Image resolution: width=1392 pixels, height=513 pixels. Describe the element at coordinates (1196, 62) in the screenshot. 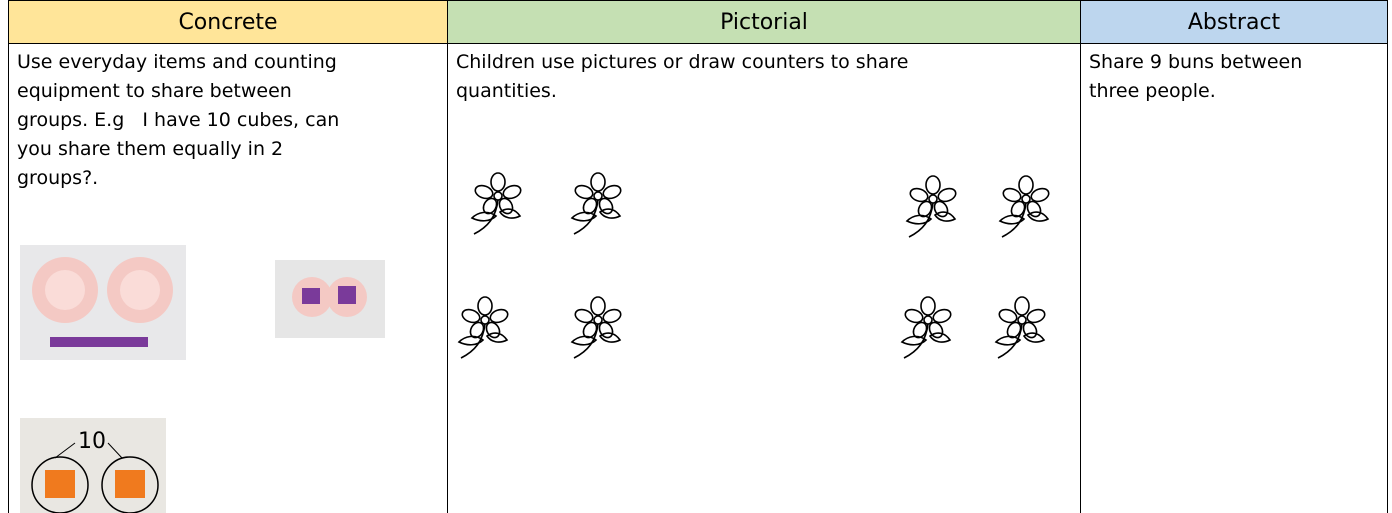

I see `text-line: Share 9 buns between` at that location.